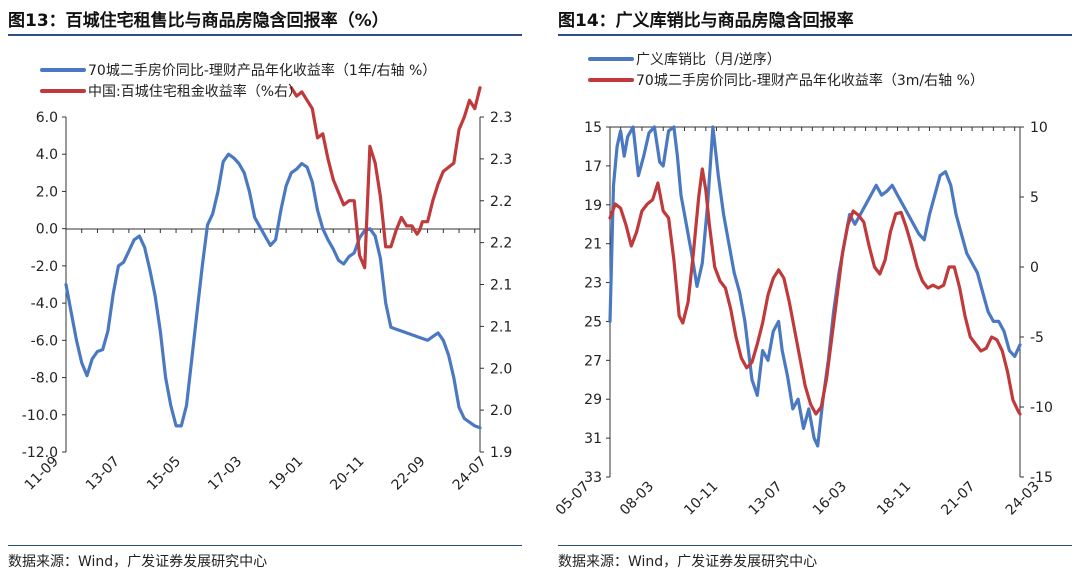 This screenshot has height=576, width=1080. Describe the element at coordinates (593, 245) in the screenshot. I see `left-tick-label: 21` at that location.